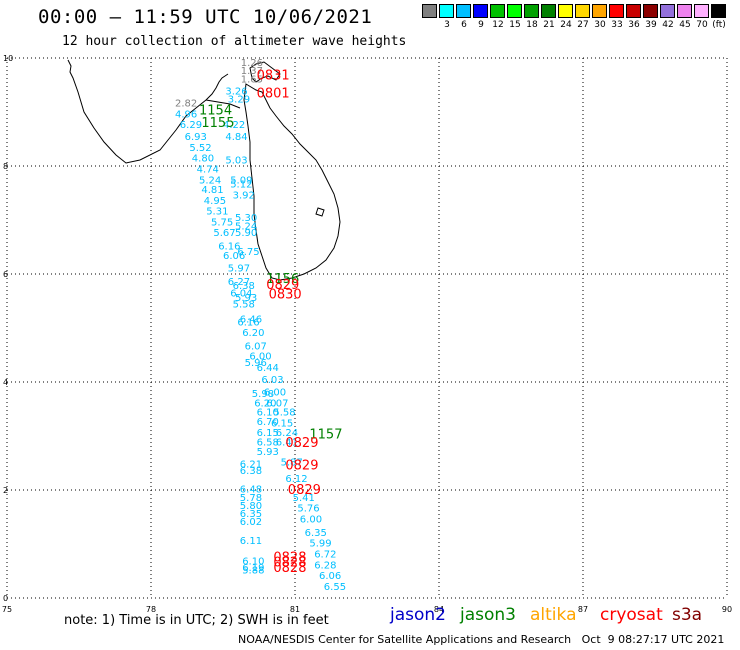 This screenshot has width=740, height=650. Describe the element at coordinates (325, 555) in the screenshot. I see `wave-height-label: 6.72` at that location.